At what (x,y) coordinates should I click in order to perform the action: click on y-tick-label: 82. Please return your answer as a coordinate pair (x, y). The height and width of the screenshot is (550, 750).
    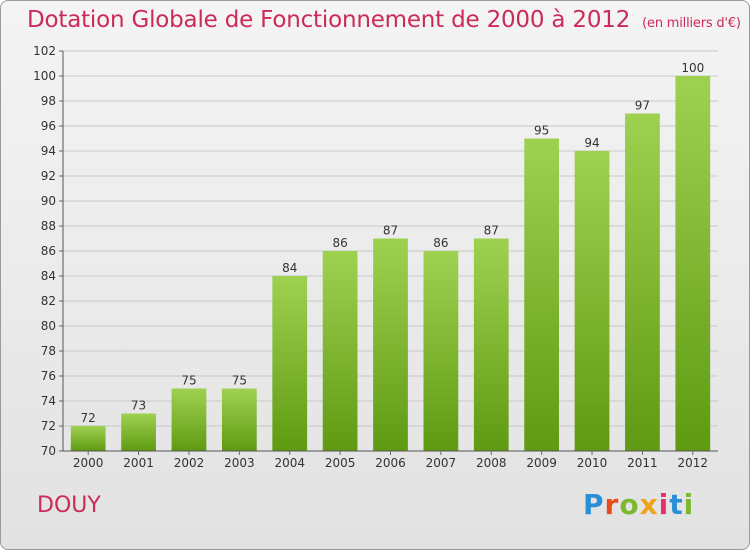
    Looking at the image, I should click on (48, 301).